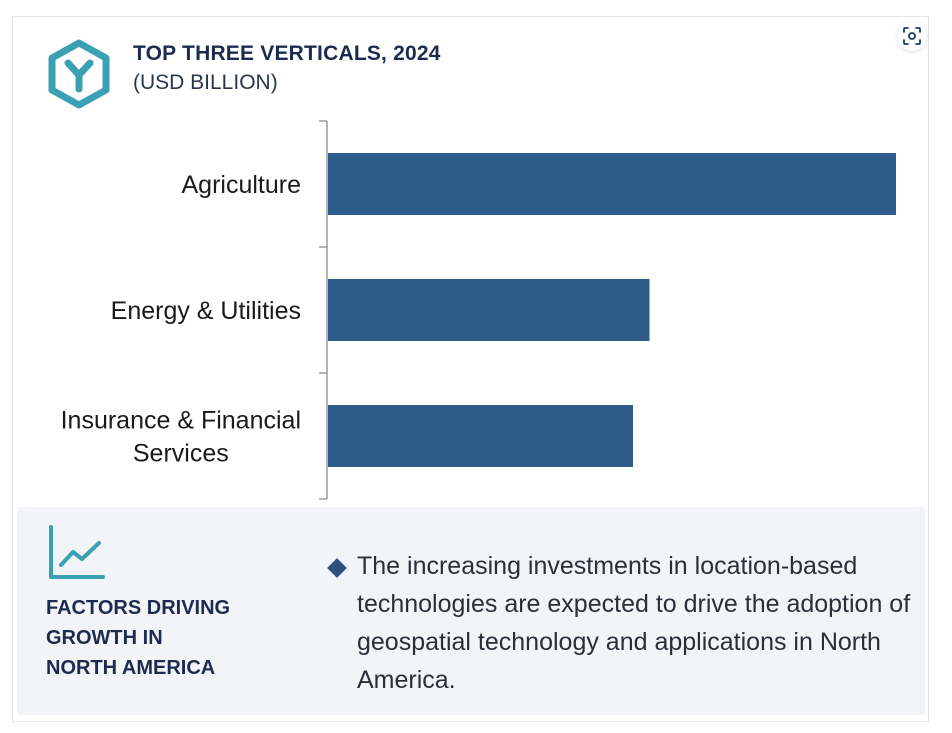  I want to click on bar-agriculture, so click(612, 184).